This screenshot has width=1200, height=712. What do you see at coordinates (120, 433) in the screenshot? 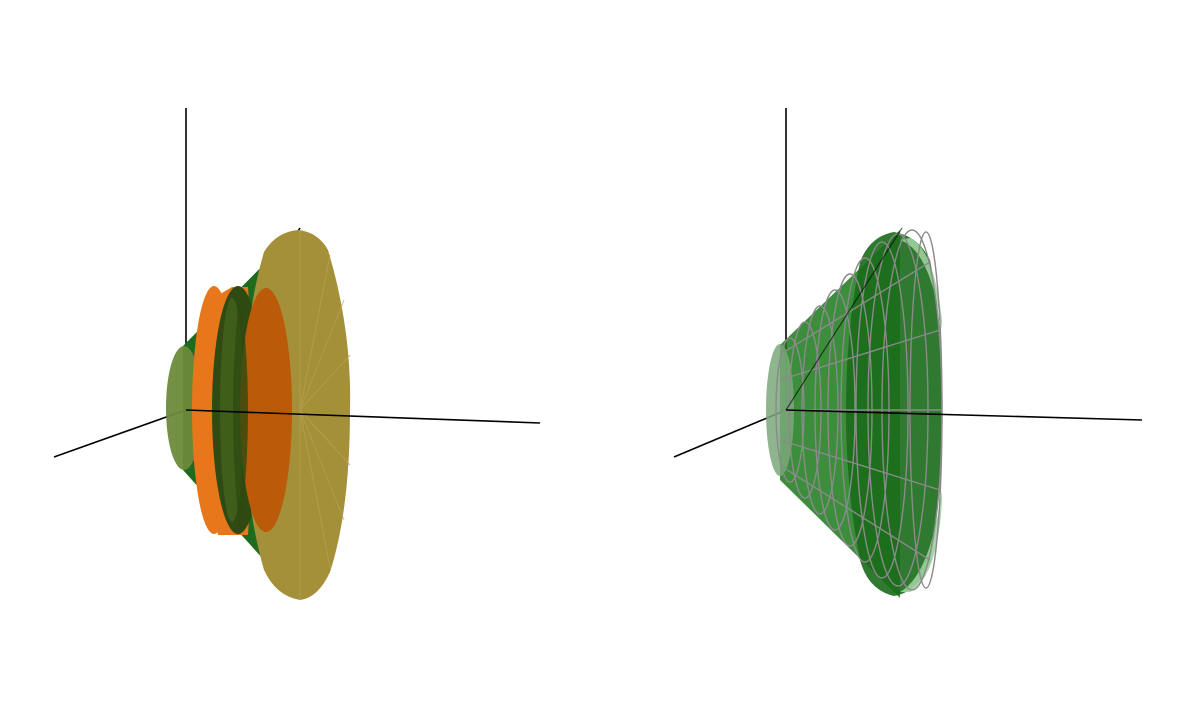
I see `axis-x-left` at bounding box center [120, 433].